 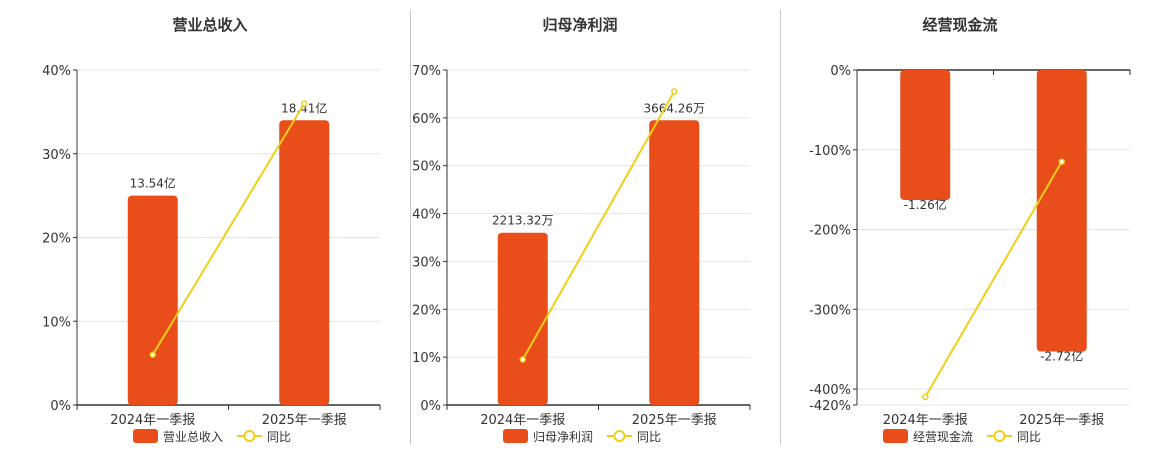 I want to click on y-tick-label: -420%, so click(x=830, y=406).